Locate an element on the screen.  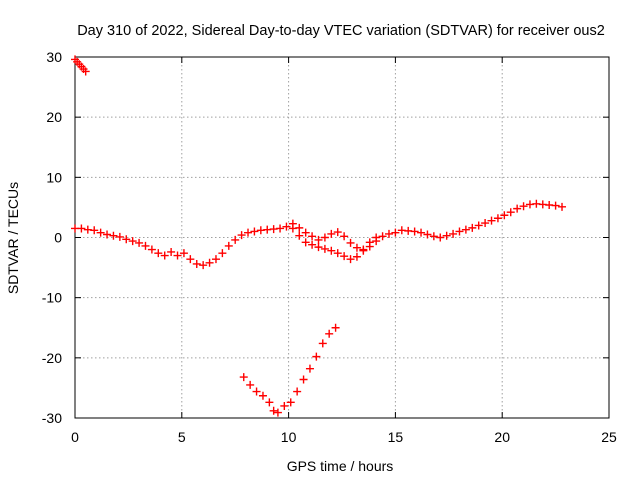
y-tick-label: -20 is located at coordinates (52, 358).